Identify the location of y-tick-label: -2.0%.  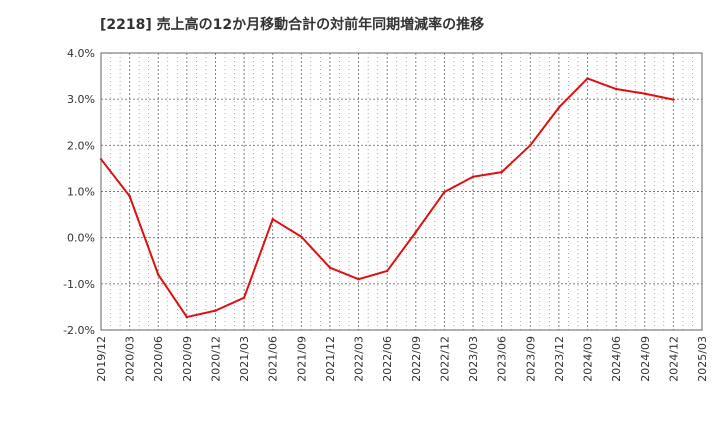
(79, 330).